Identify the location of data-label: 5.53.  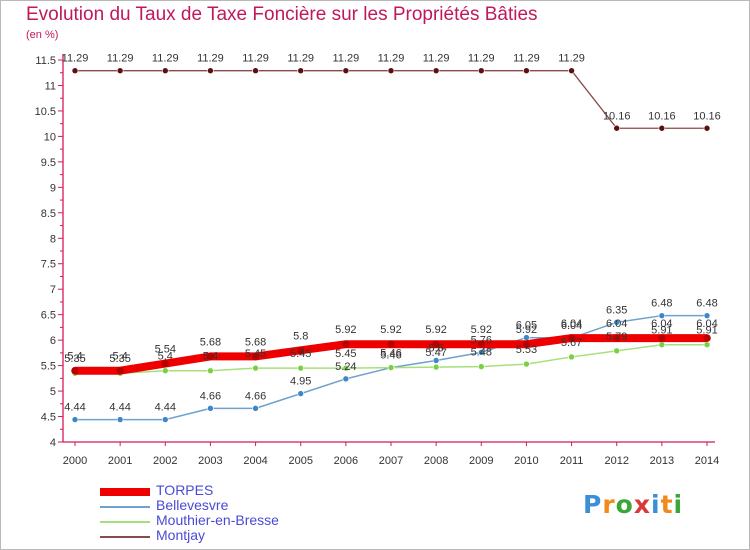
(526, 350).